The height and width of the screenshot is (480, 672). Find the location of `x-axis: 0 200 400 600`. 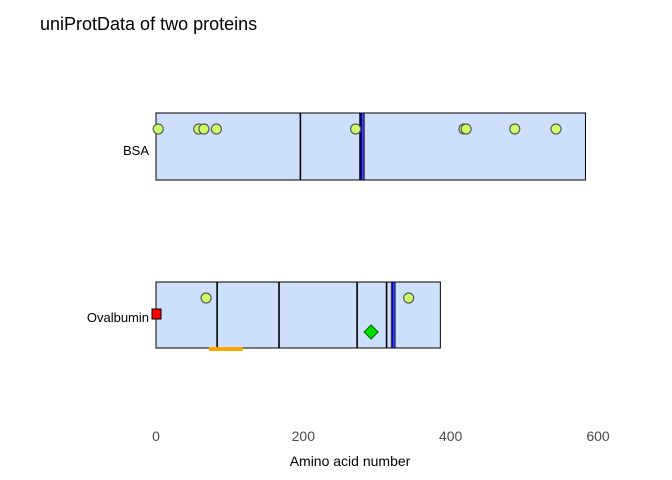

x-axis: 0 200 400 600 is located at coordinates (381, 436).